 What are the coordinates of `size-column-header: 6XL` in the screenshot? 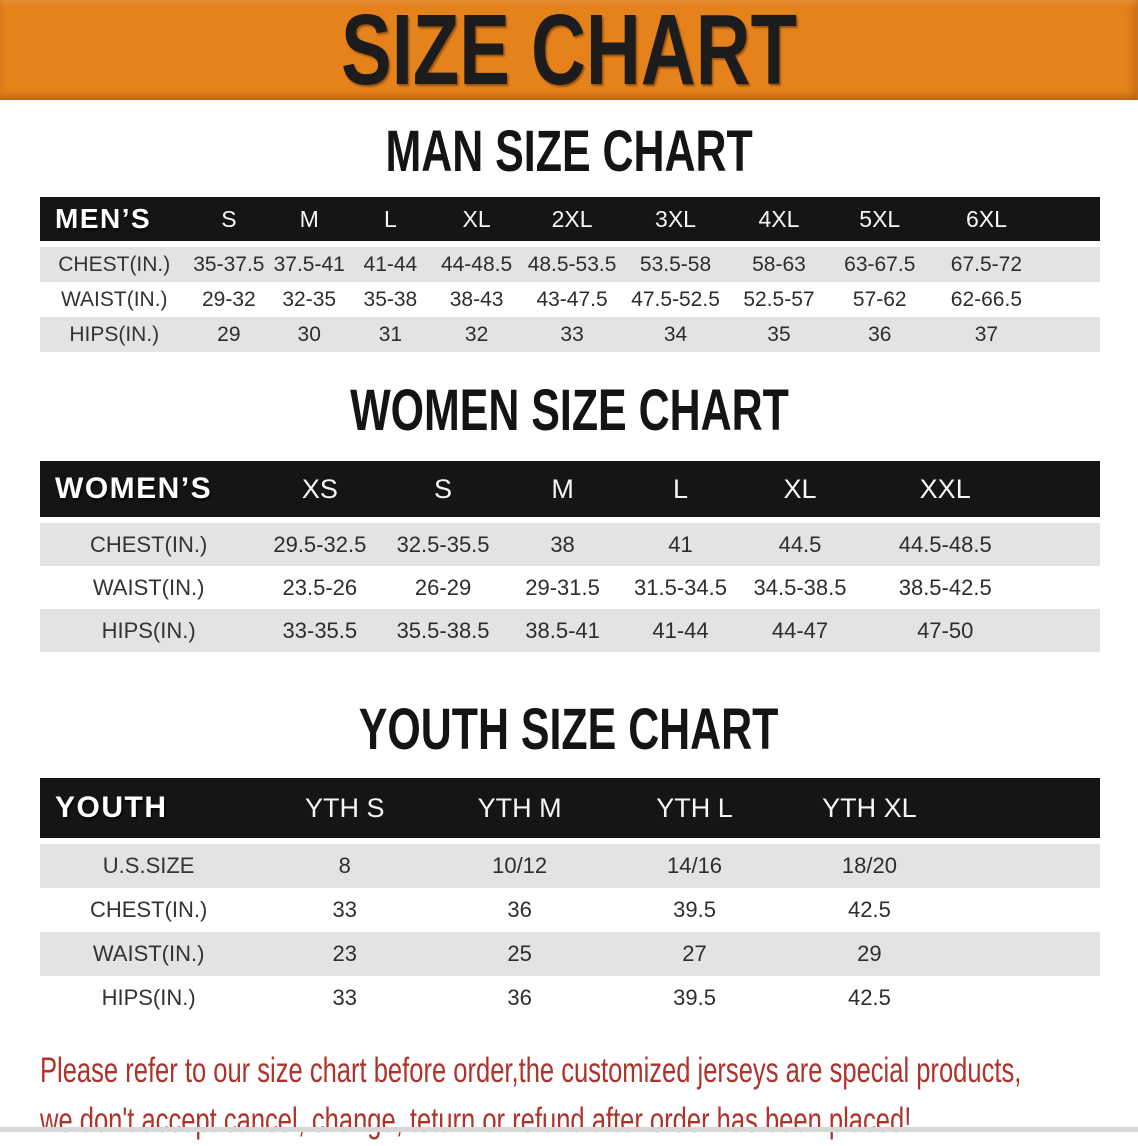 It's located at (986, 222).